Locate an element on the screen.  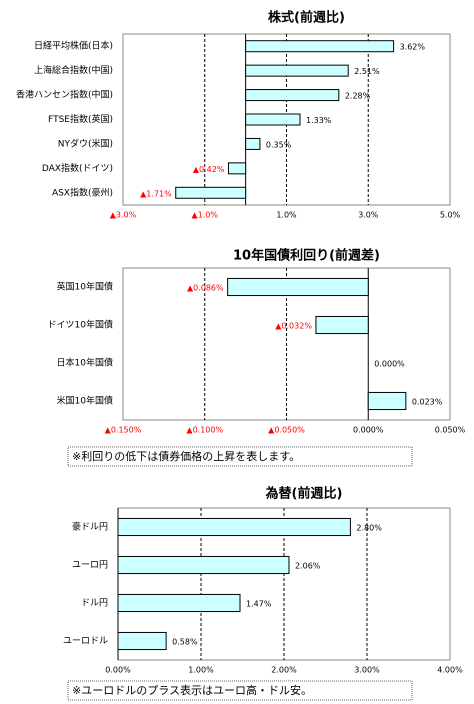
category-label: 英国10年国債 is located at coordinates (85, 287).